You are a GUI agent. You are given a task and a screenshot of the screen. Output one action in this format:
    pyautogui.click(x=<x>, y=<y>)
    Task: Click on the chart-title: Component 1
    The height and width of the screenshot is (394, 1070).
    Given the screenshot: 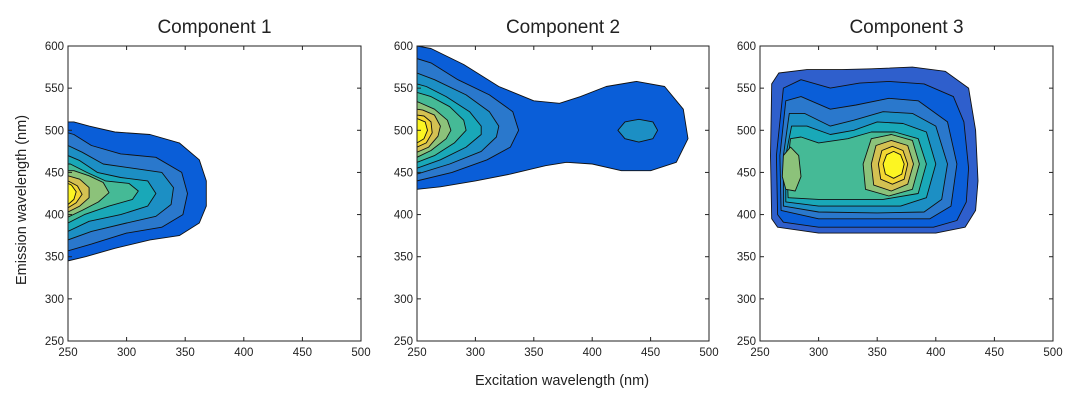 What is the action you would take?
    pyautogui.click(x=214, y=27)
    